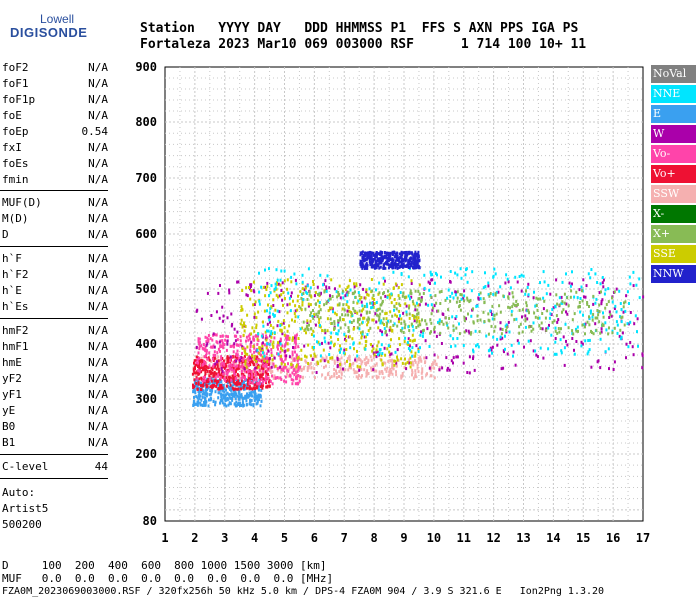  I want to click on y-tick-label: 500, so click(146, 289).